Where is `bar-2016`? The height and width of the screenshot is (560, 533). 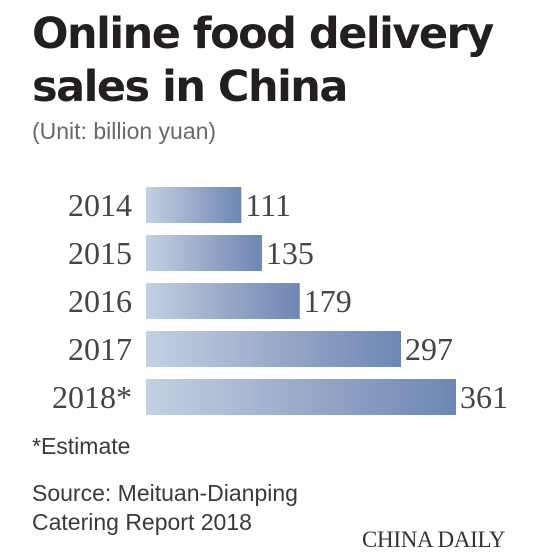
bar-2016 is located at coordinates (223, 301).